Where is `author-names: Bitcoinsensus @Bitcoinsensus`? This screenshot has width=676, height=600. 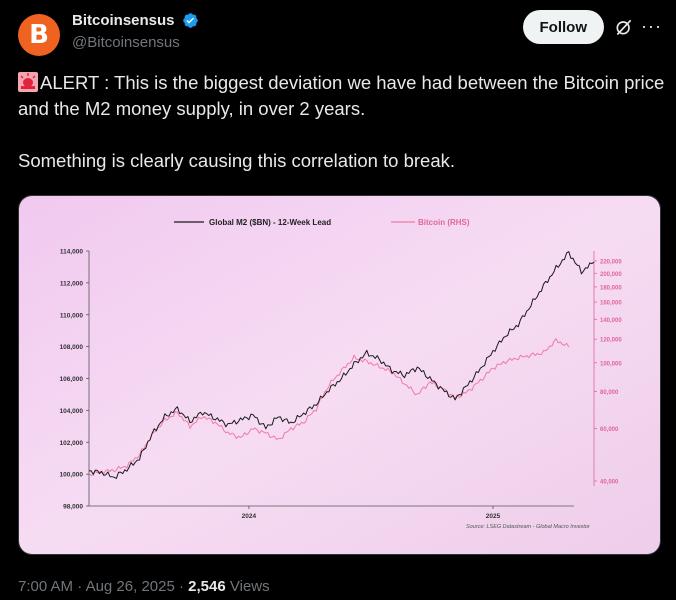 author-names: Bitcoinsensus @Bitcoinsensus is located at coordinates (135, 31).